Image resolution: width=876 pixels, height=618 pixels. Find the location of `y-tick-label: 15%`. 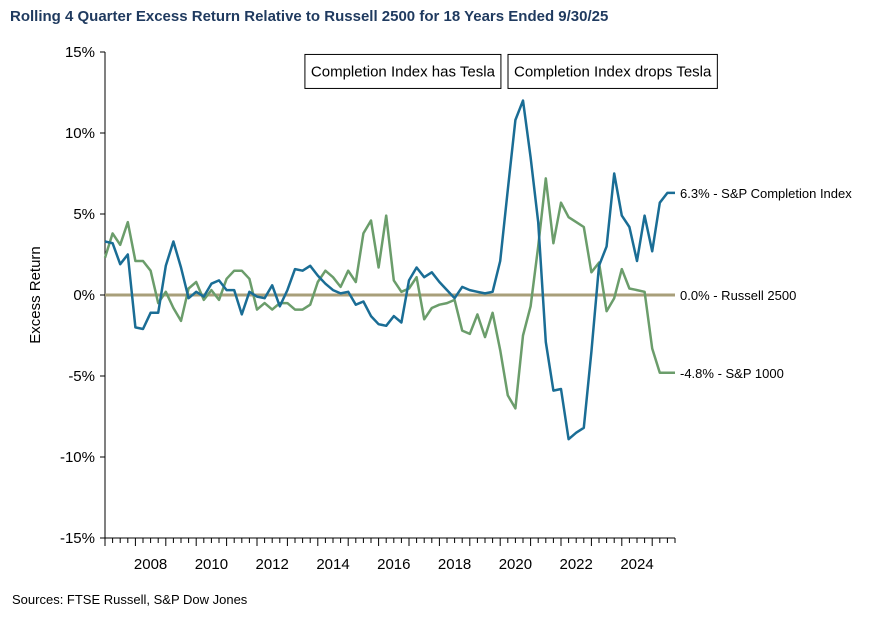

y-tick-label: 15% is located at coordinates (80, 52).